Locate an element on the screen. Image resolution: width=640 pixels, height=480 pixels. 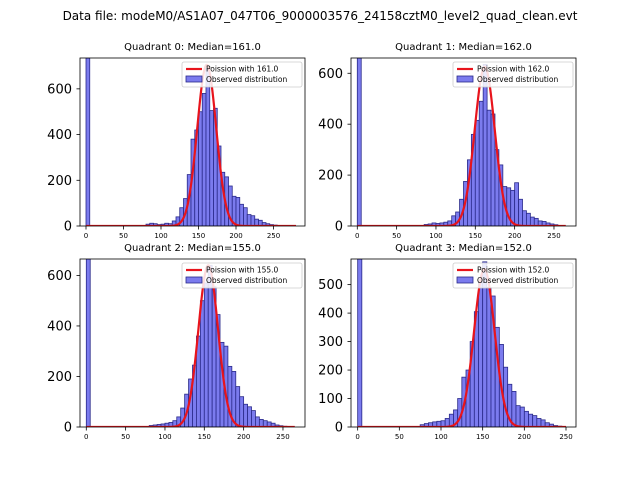
quadrant-1-axes-frame is located at coordinates (463, 142).